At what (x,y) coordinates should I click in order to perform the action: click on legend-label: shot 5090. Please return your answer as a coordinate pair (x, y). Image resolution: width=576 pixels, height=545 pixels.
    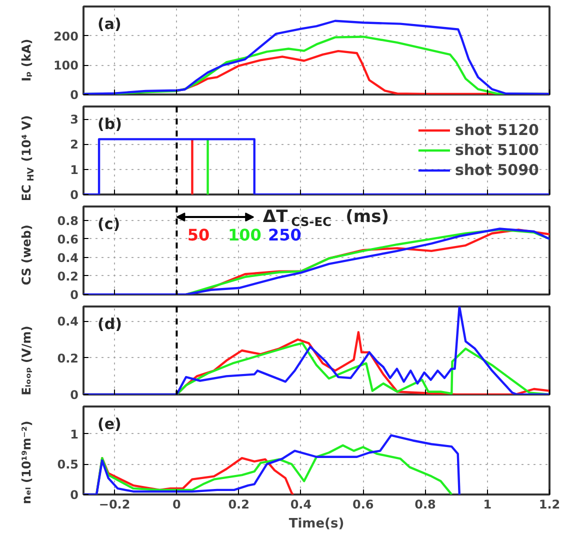
    Looking at the image, I should click on (496, 170).